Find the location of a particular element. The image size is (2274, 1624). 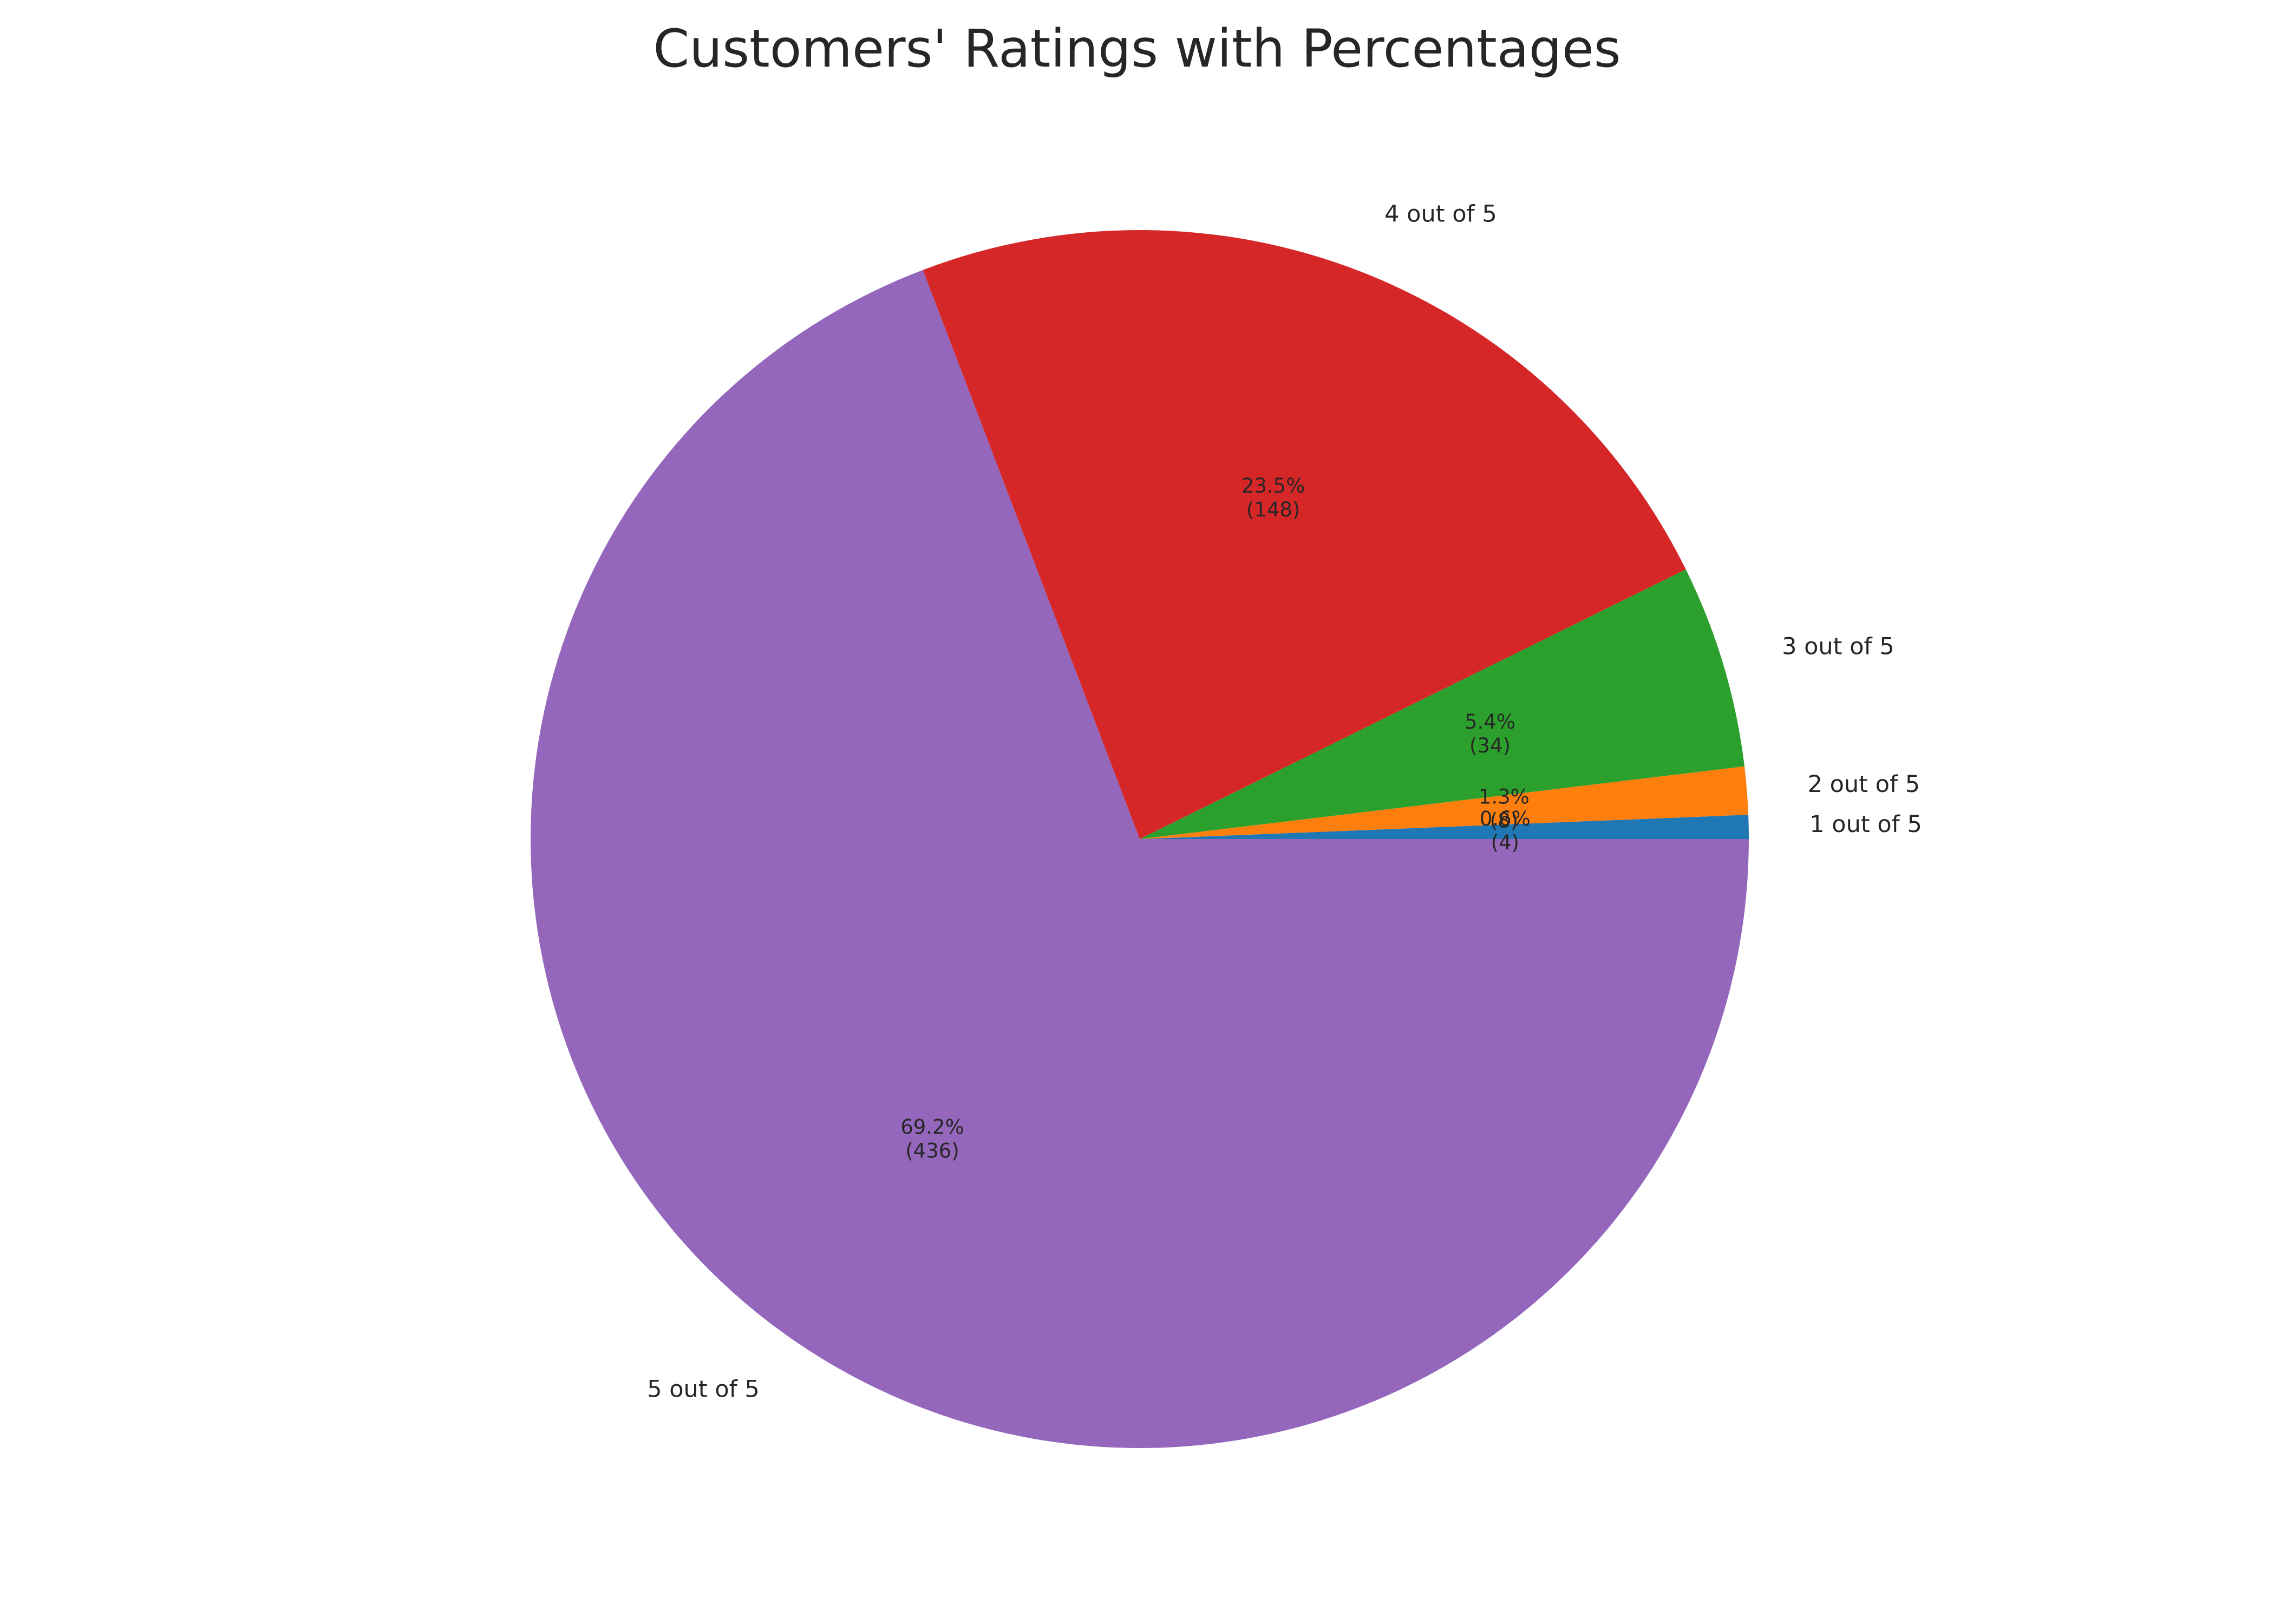

count-label-3-out-of-5: (34) is located at coordinates (1490, 746).